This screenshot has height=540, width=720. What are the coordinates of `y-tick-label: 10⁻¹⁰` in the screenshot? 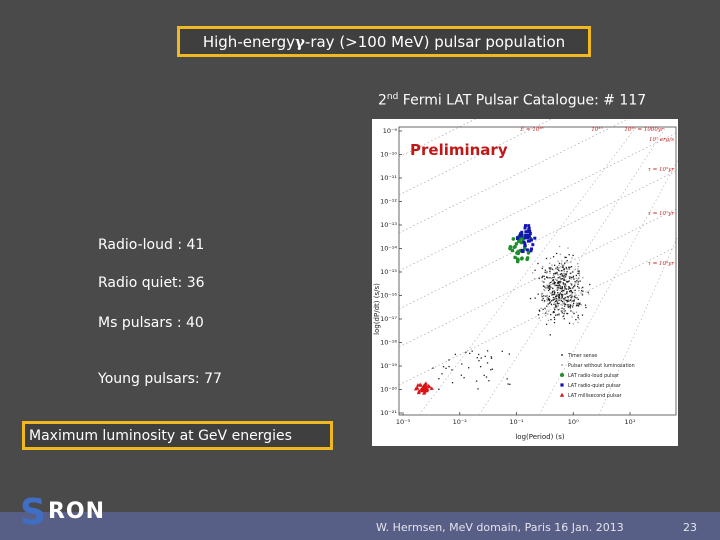 It's located at (388, 155).